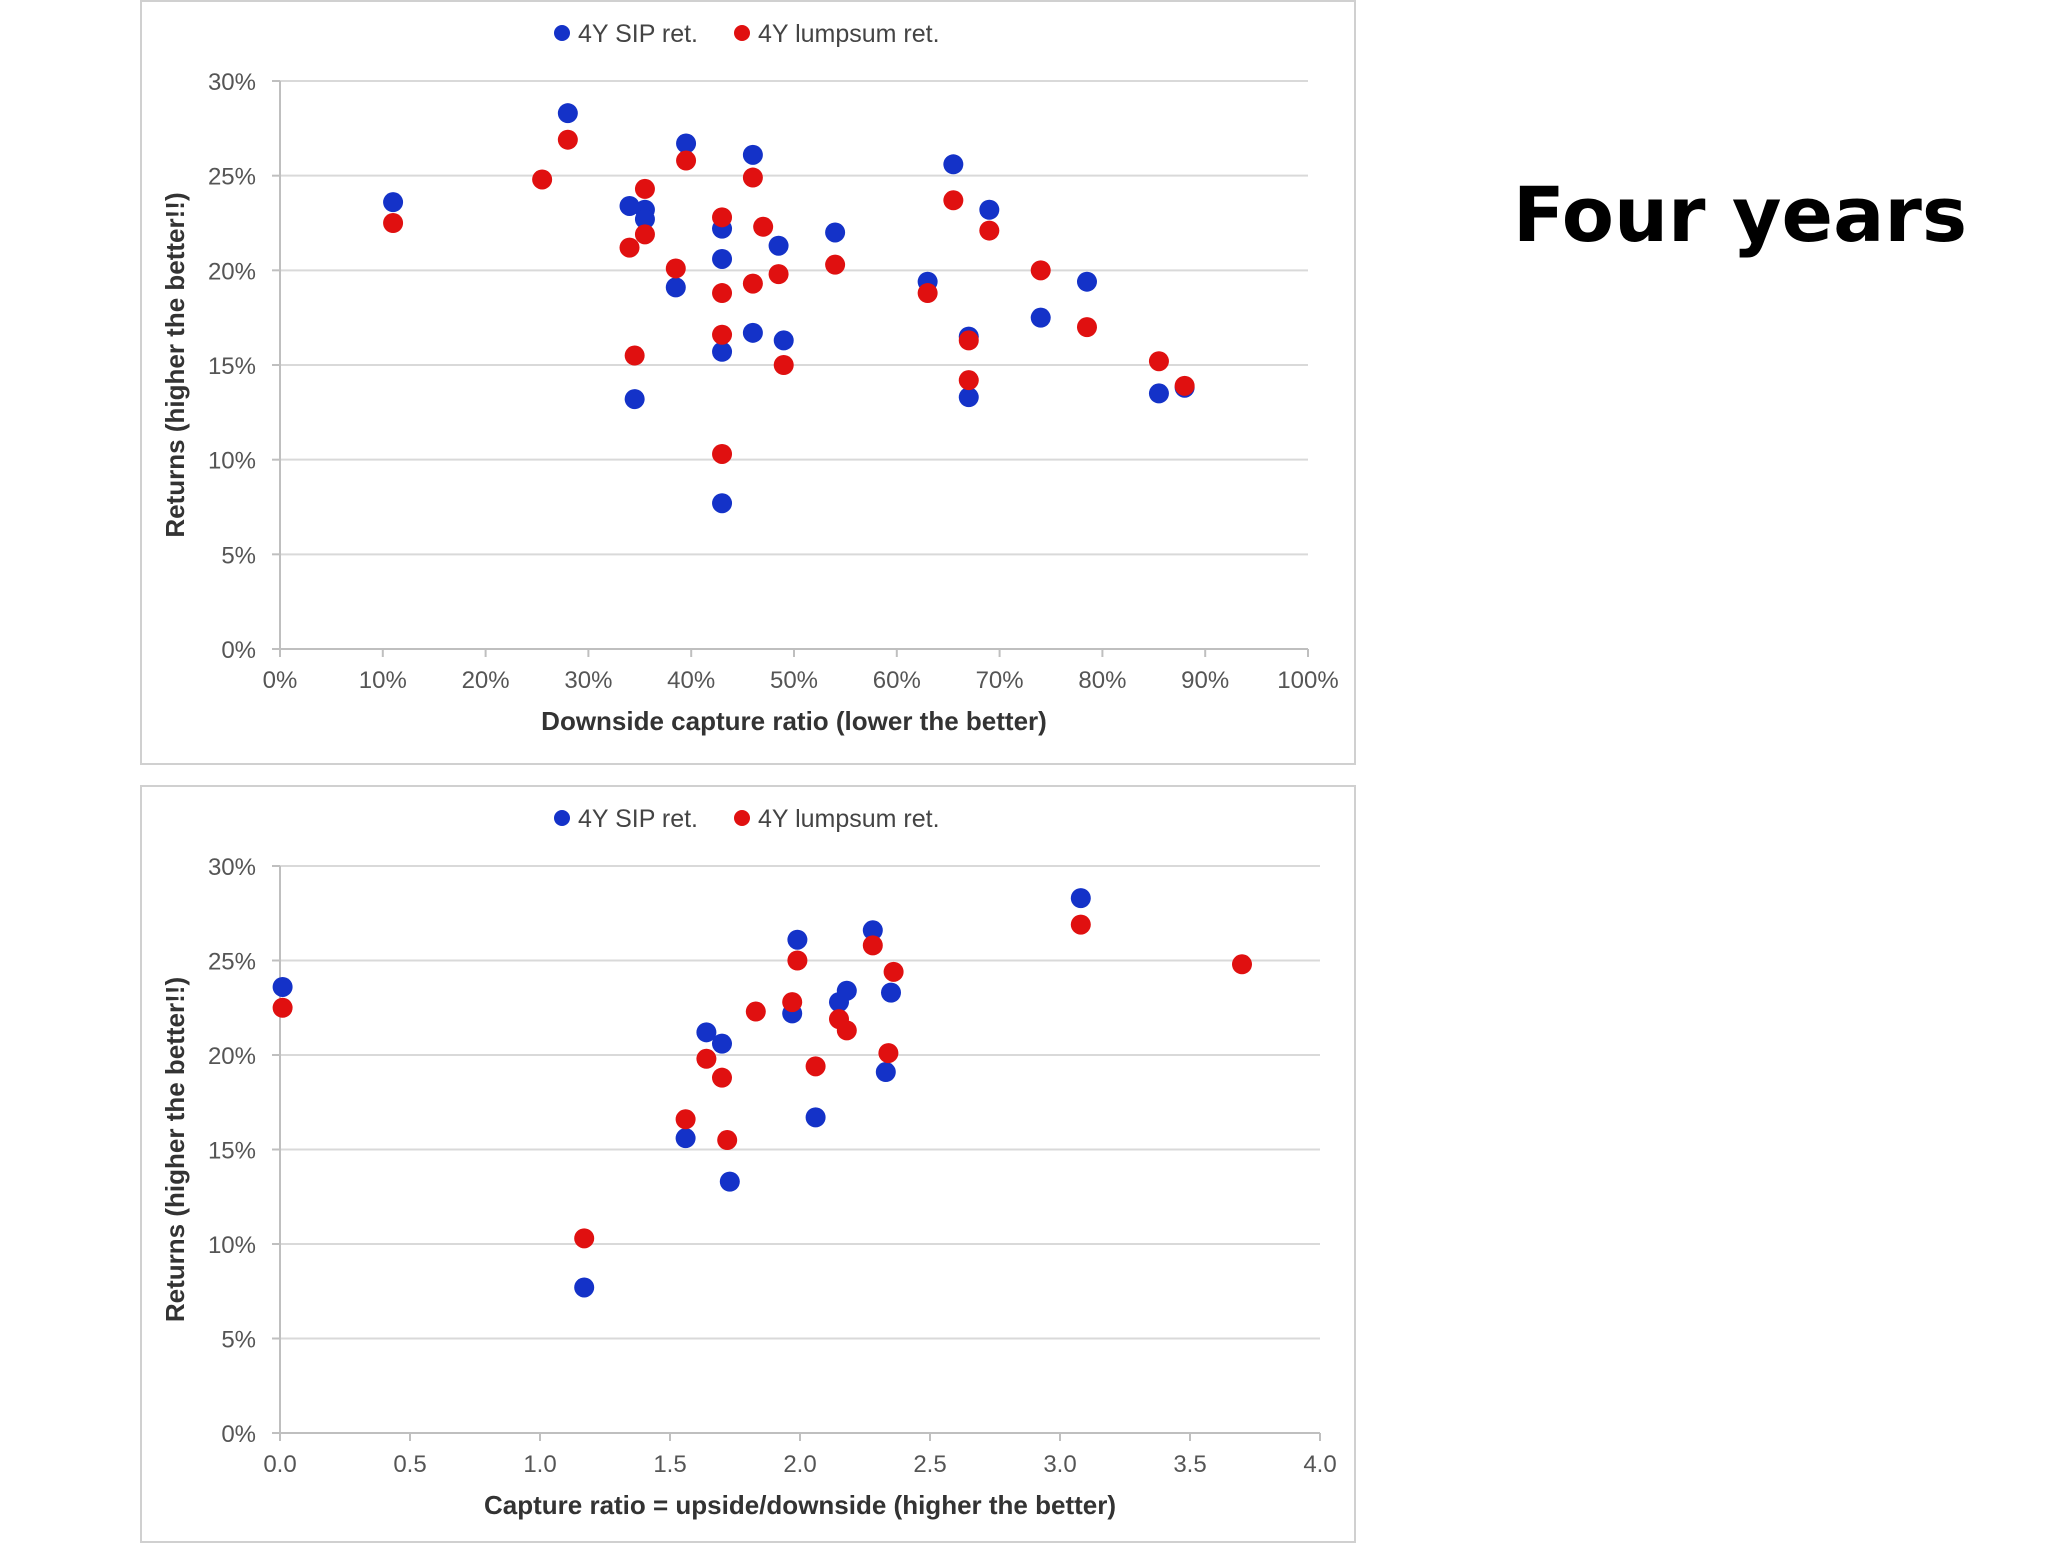  Describe the element at coordinates (562, 818) in the screenshot. I see `capture-legend-marker-sip` at that location.